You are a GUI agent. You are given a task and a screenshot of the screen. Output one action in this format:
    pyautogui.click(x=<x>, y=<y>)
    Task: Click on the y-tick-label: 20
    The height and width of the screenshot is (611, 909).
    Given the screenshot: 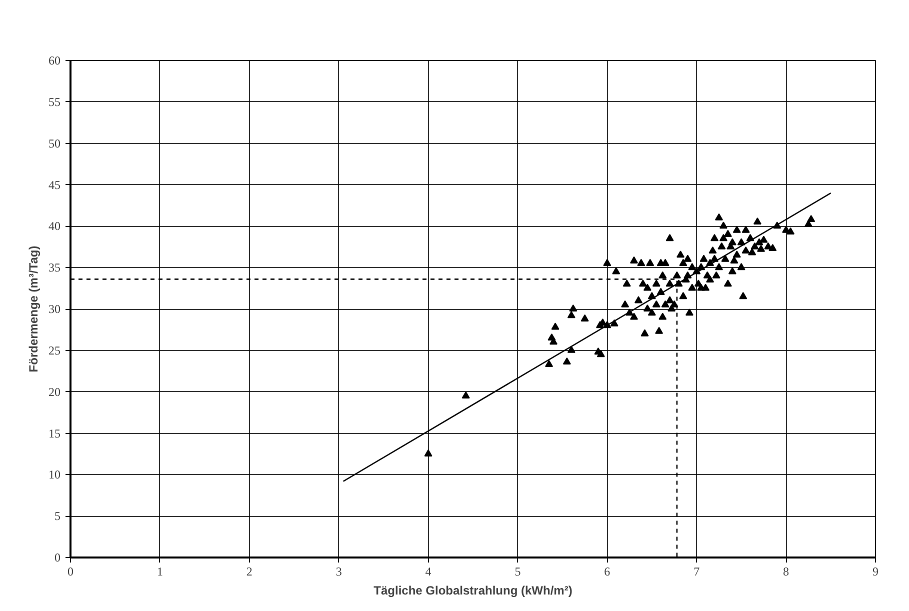 What is the action you would take?
    pyautogui.click(x=54, y=391)
    